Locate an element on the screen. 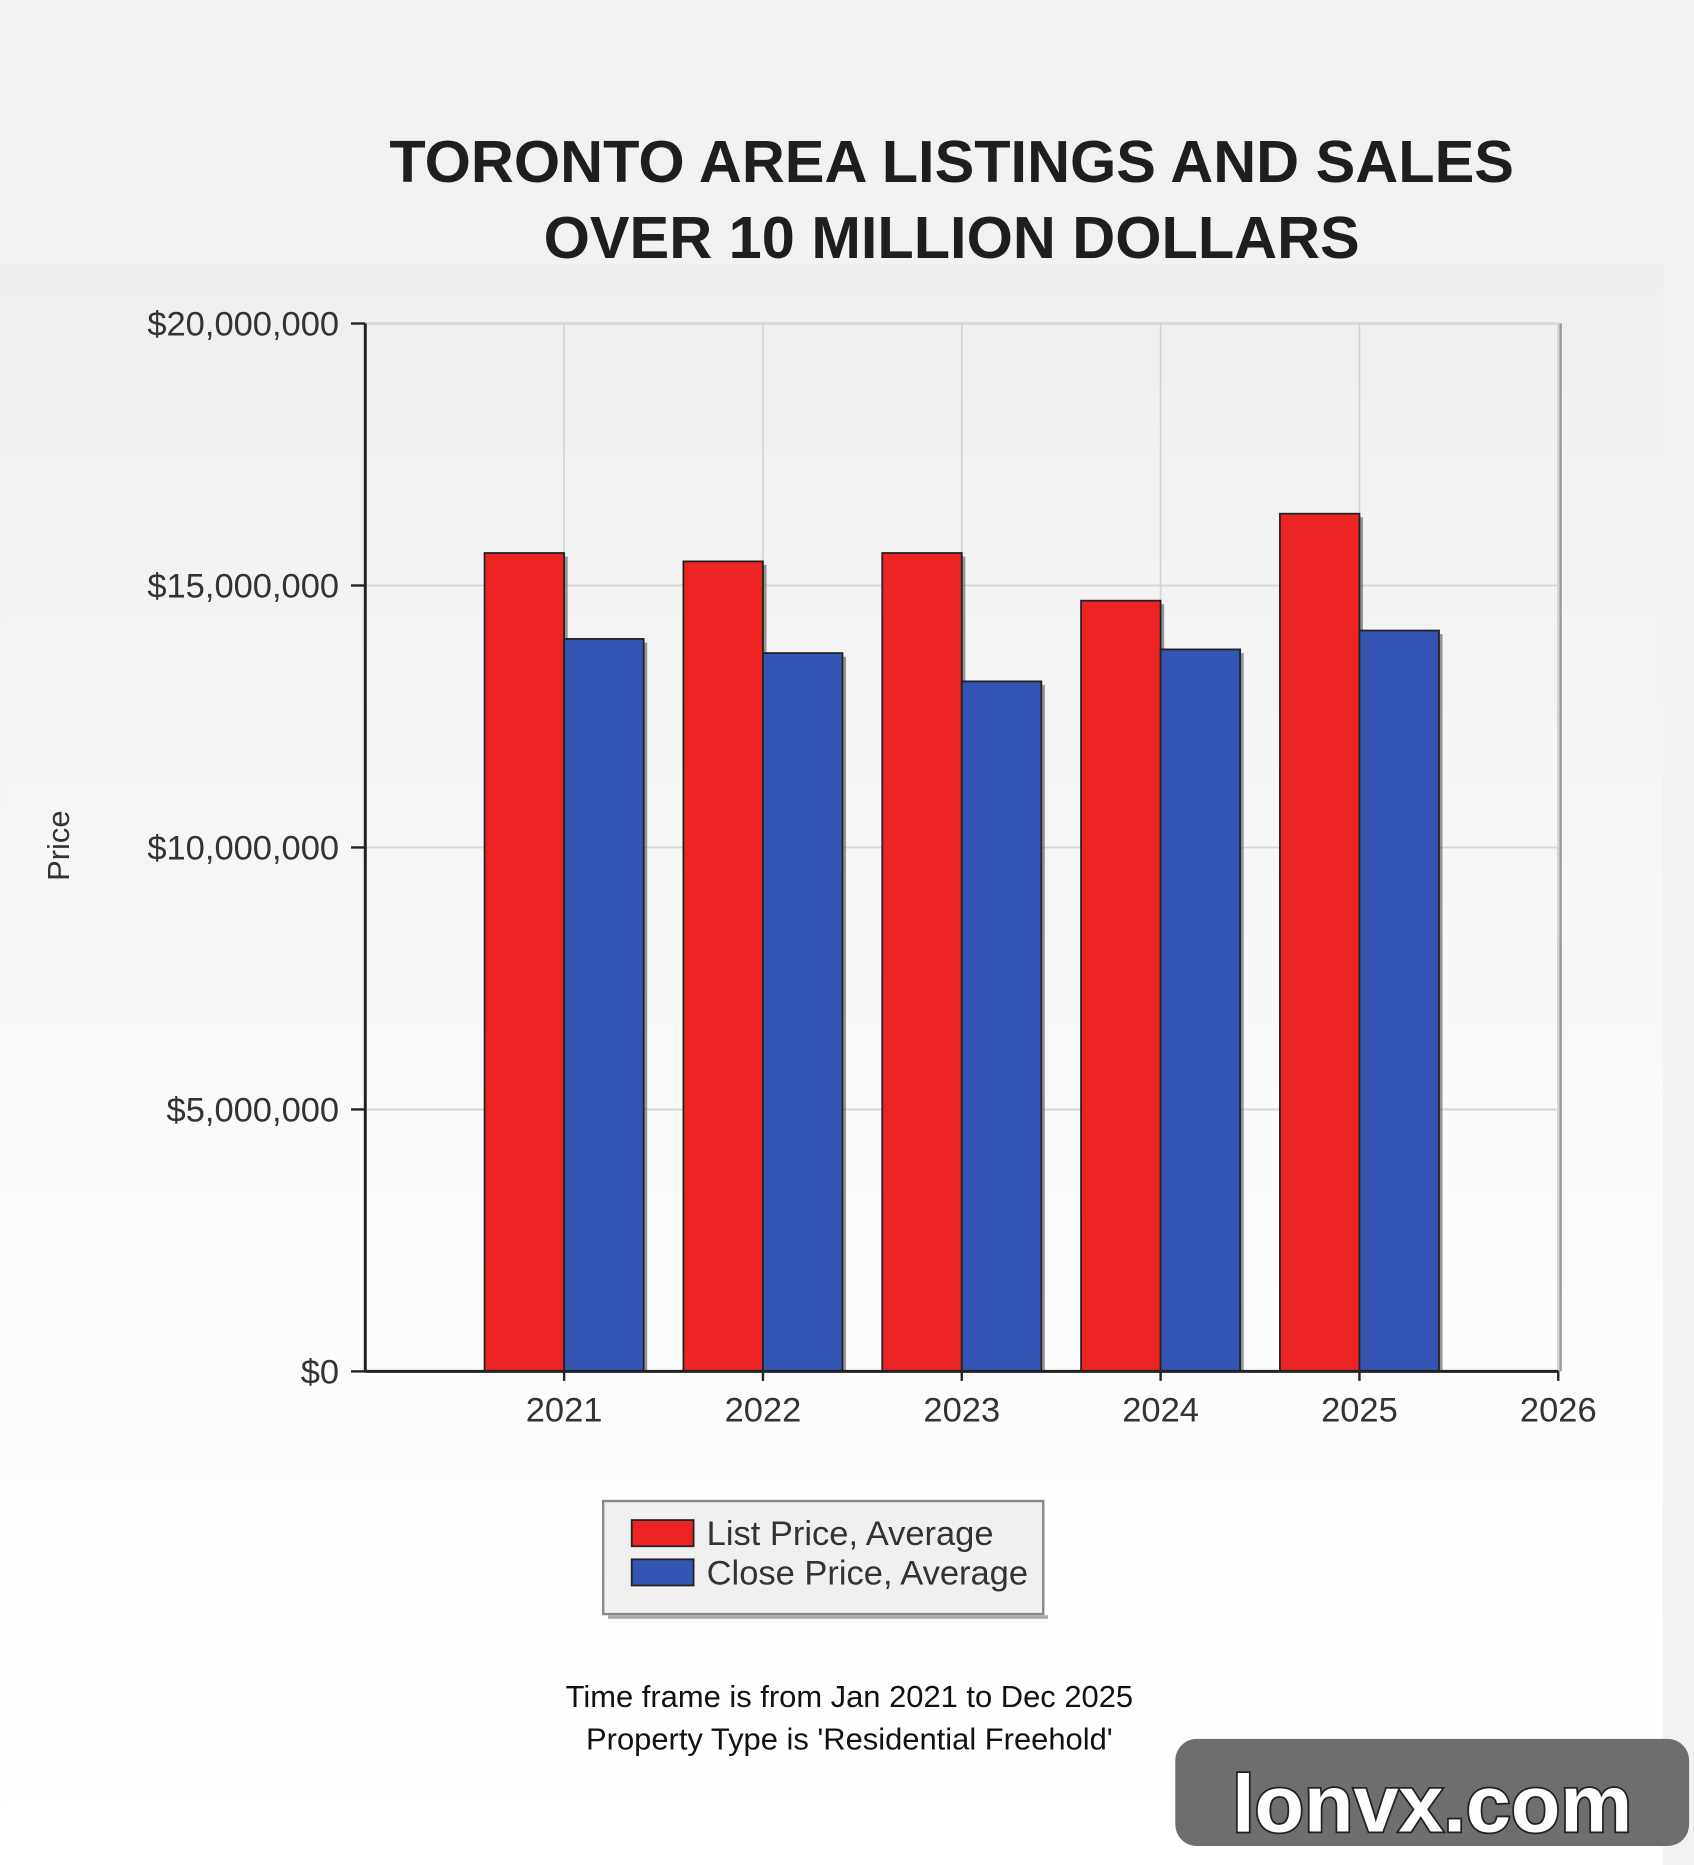 The height and width of the screenshot is (1865, 1694). x-tick-label: 2026 is located at coordinates (1558, 1410).